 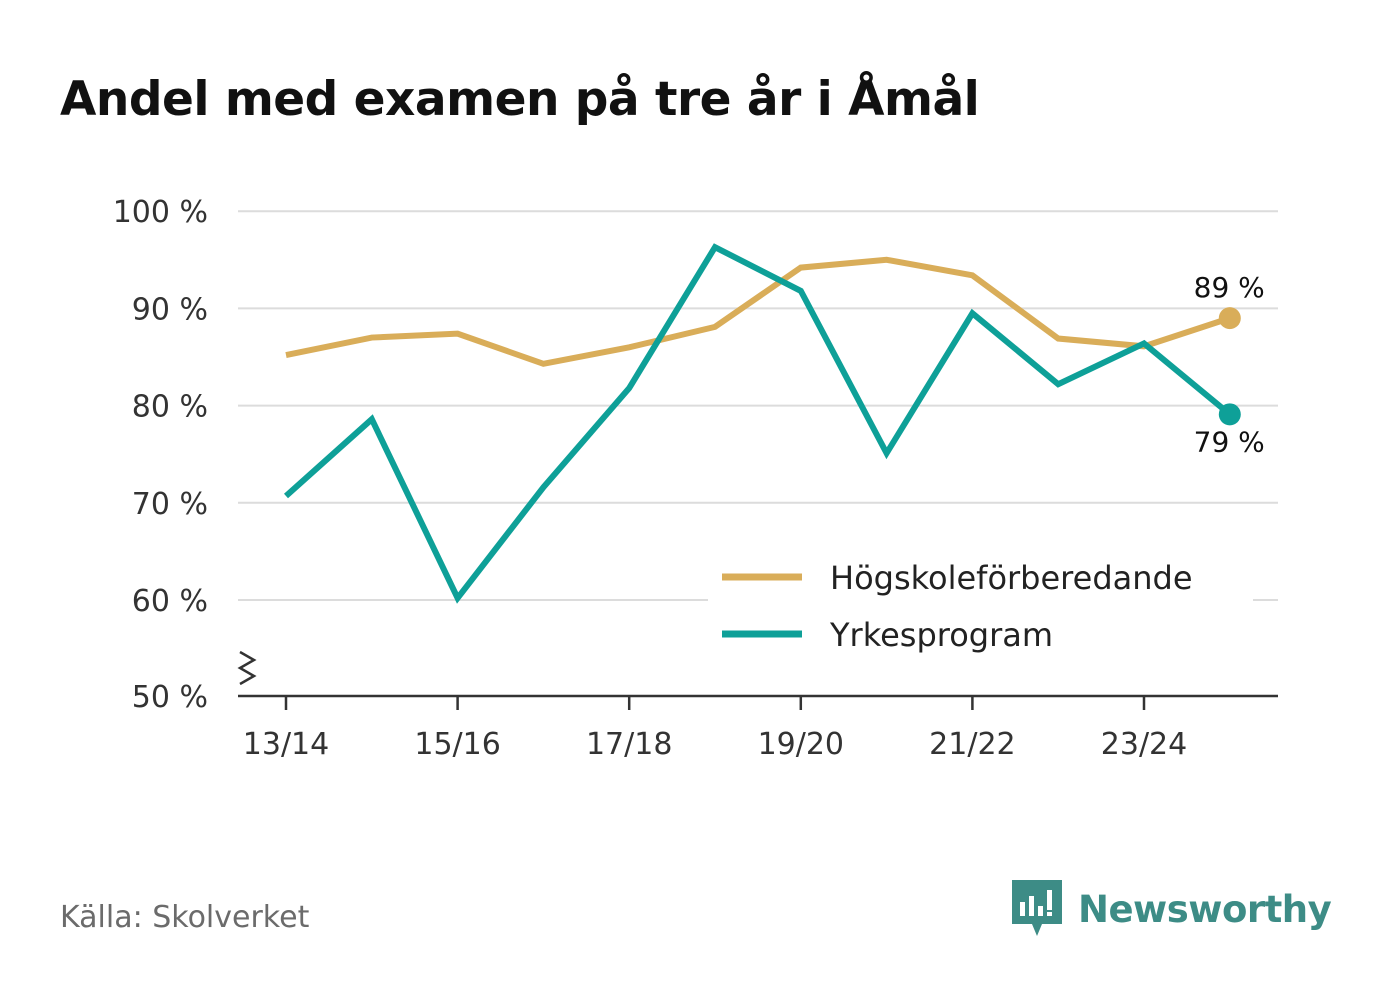 What do you see at coordinates (286, 744) in the screenshot?
I see `x-tick-label: 13/14` at bounding box center [286, 744].